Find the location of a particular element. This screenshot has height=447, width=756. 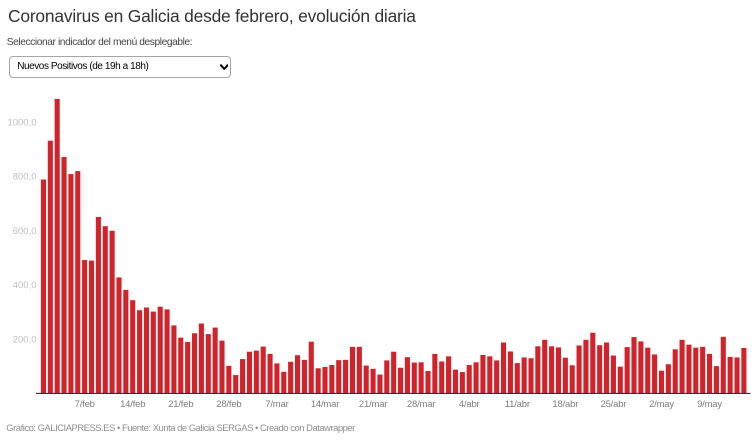

svg-text: 400,0 is located at coordinates (25, 285).